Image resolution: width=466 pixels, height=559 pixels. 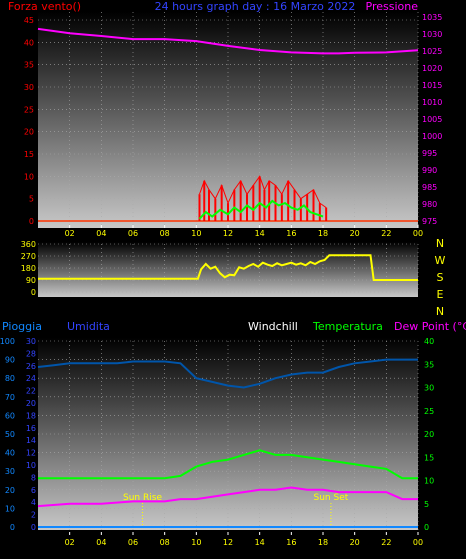 I want to click on pressure-y-tick-label: 1015, so click(x=432, y=85).